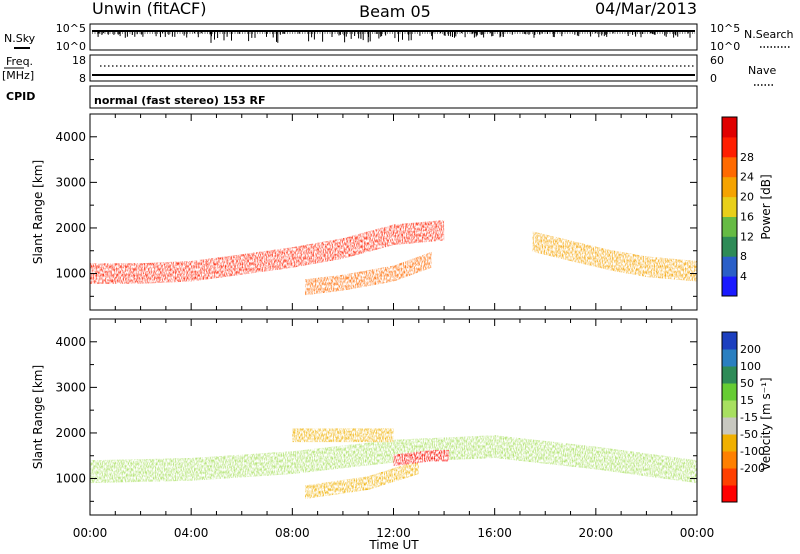 The width and height of the screenshot is (800, 554). I want to click on freq-panel: Freq. [MHz] 18 8 60 0 Nave, so click(389, 70).